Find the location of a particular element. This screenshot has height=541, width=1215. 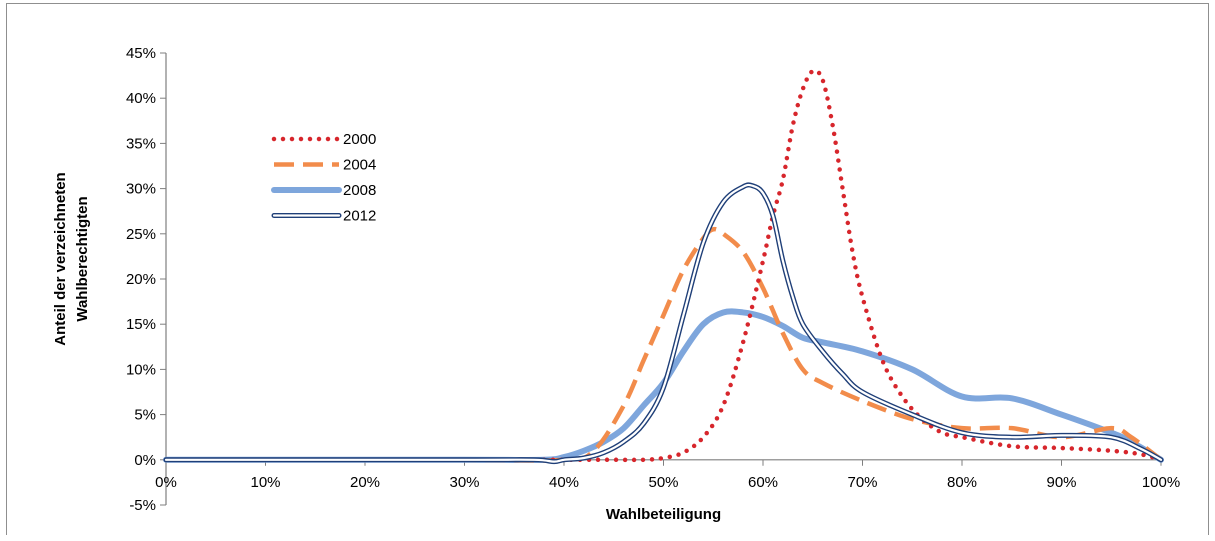

y-tick-label: 15% is located at coordinates (141, 324).